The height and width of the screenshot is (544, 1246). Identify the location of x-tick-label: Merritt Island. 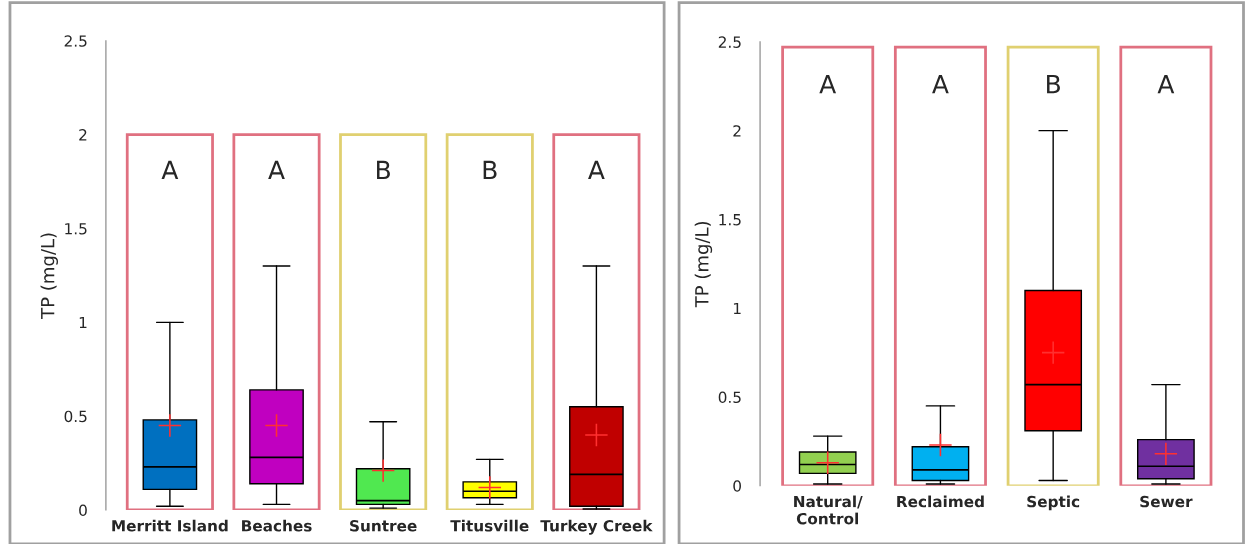
(170, 525).